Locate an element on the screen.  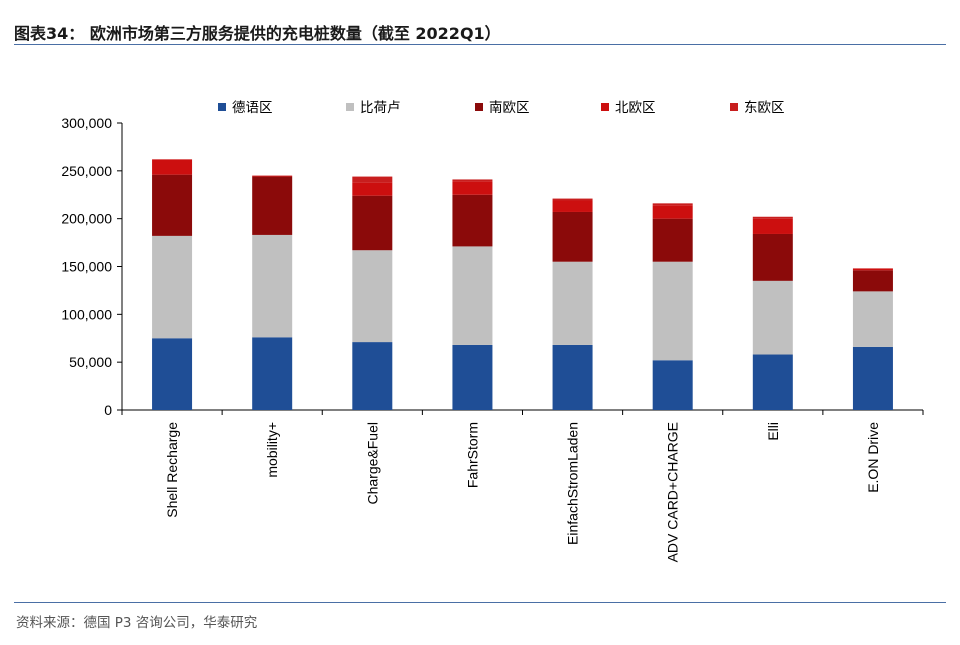
legend-label: 东欧区 is located at coordinates (764, 108).